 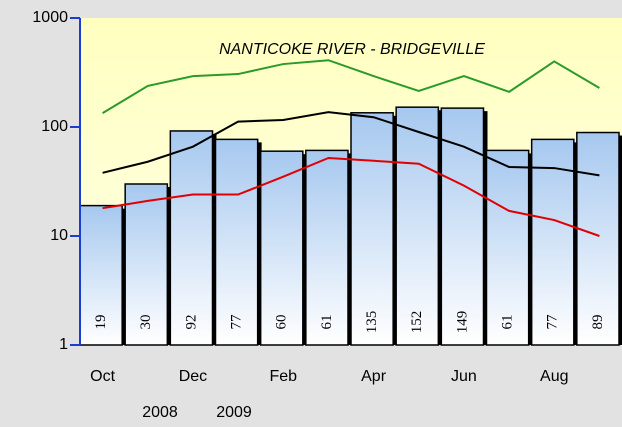 I want to click on value-label: 149, so click(x=462, y=322).